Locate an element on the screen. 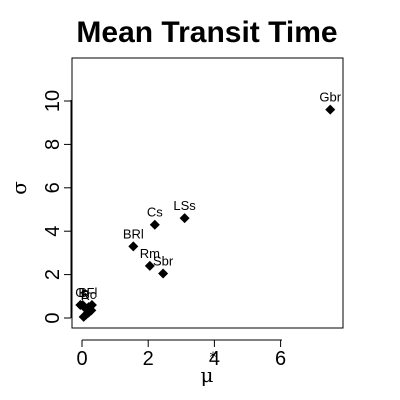 Image resolution: width=400 pixels, height=400 pixels. y-tick-label: 8 is located at coordinates (53, 144).